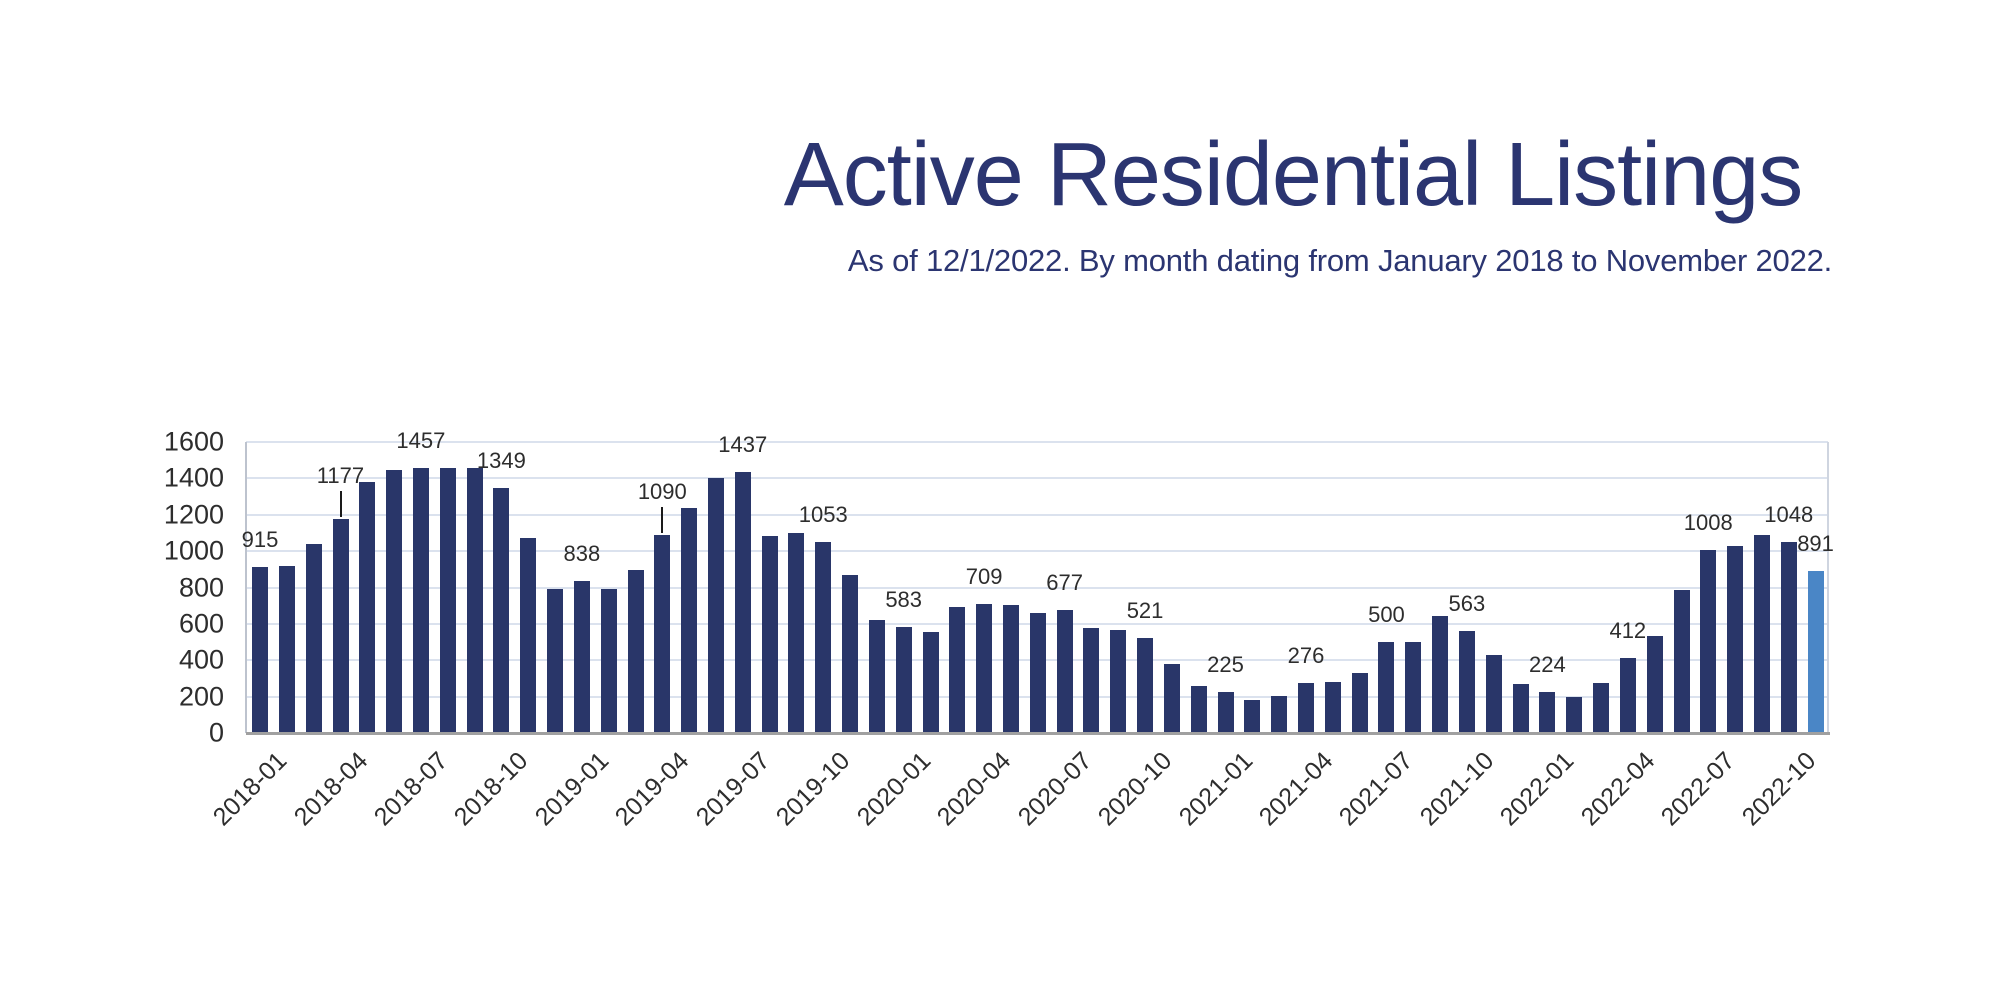  Describe the element at coordinates (984, 577) in the screenshot. I see `data-label-2020-04: 709` at that location.